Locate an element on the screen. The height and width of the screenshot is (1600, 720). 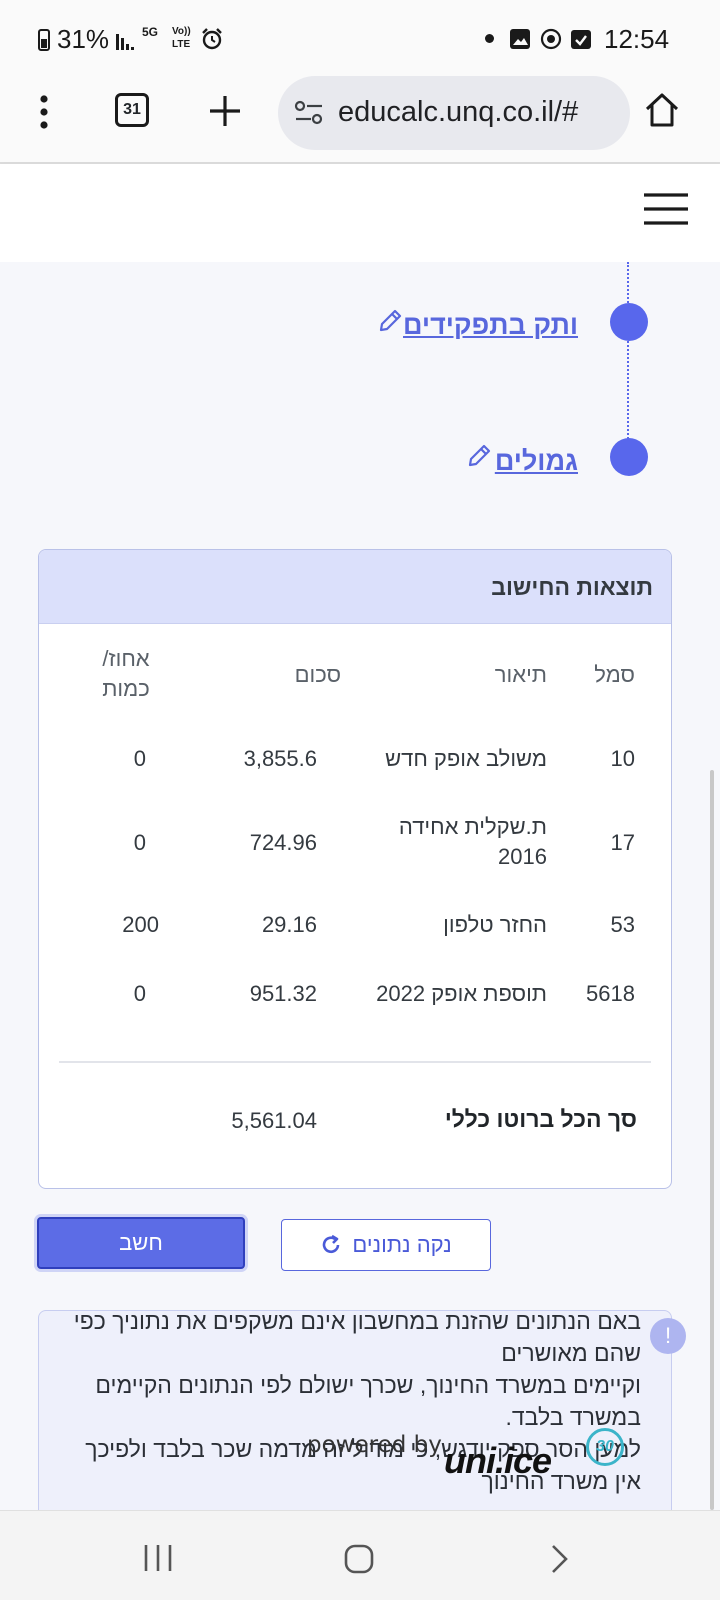
clear-data-button: נקה נתונים is located at coordinates (386, 1245).